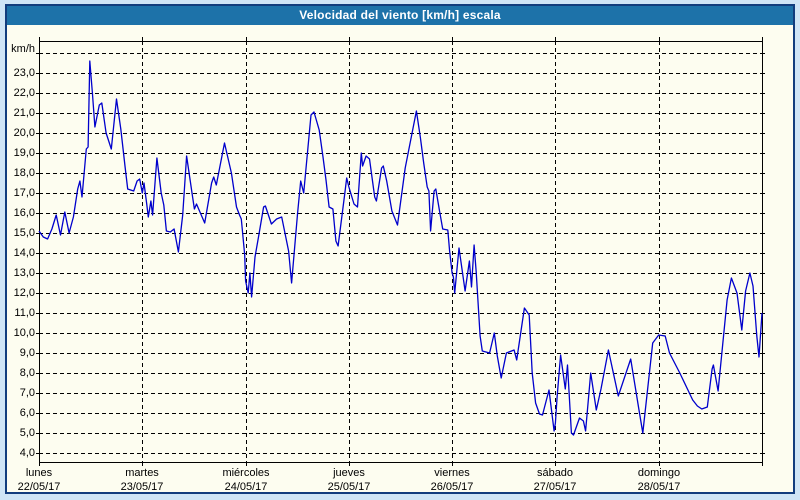 The height and width of the screenshot is (500, 800). I want to click on day-date: 25/05/17, so click(349, 487).